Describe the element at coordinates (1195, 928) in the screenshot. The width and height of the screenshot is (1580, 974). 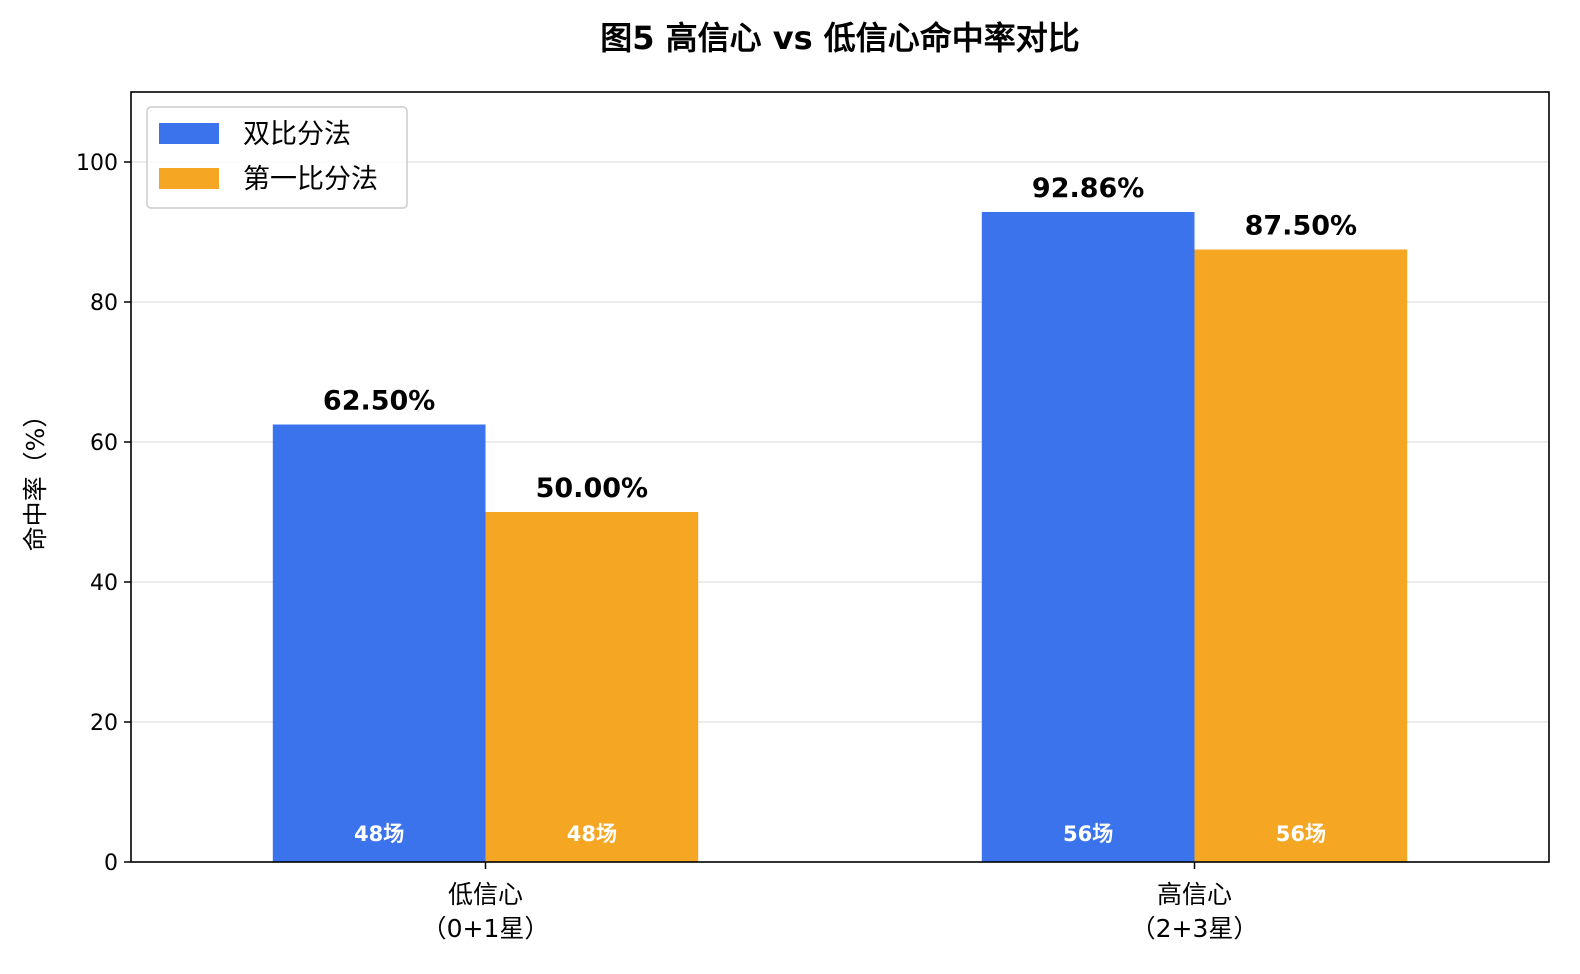
I see `x-category-label-1-line-1: （2+3星）` at that location.